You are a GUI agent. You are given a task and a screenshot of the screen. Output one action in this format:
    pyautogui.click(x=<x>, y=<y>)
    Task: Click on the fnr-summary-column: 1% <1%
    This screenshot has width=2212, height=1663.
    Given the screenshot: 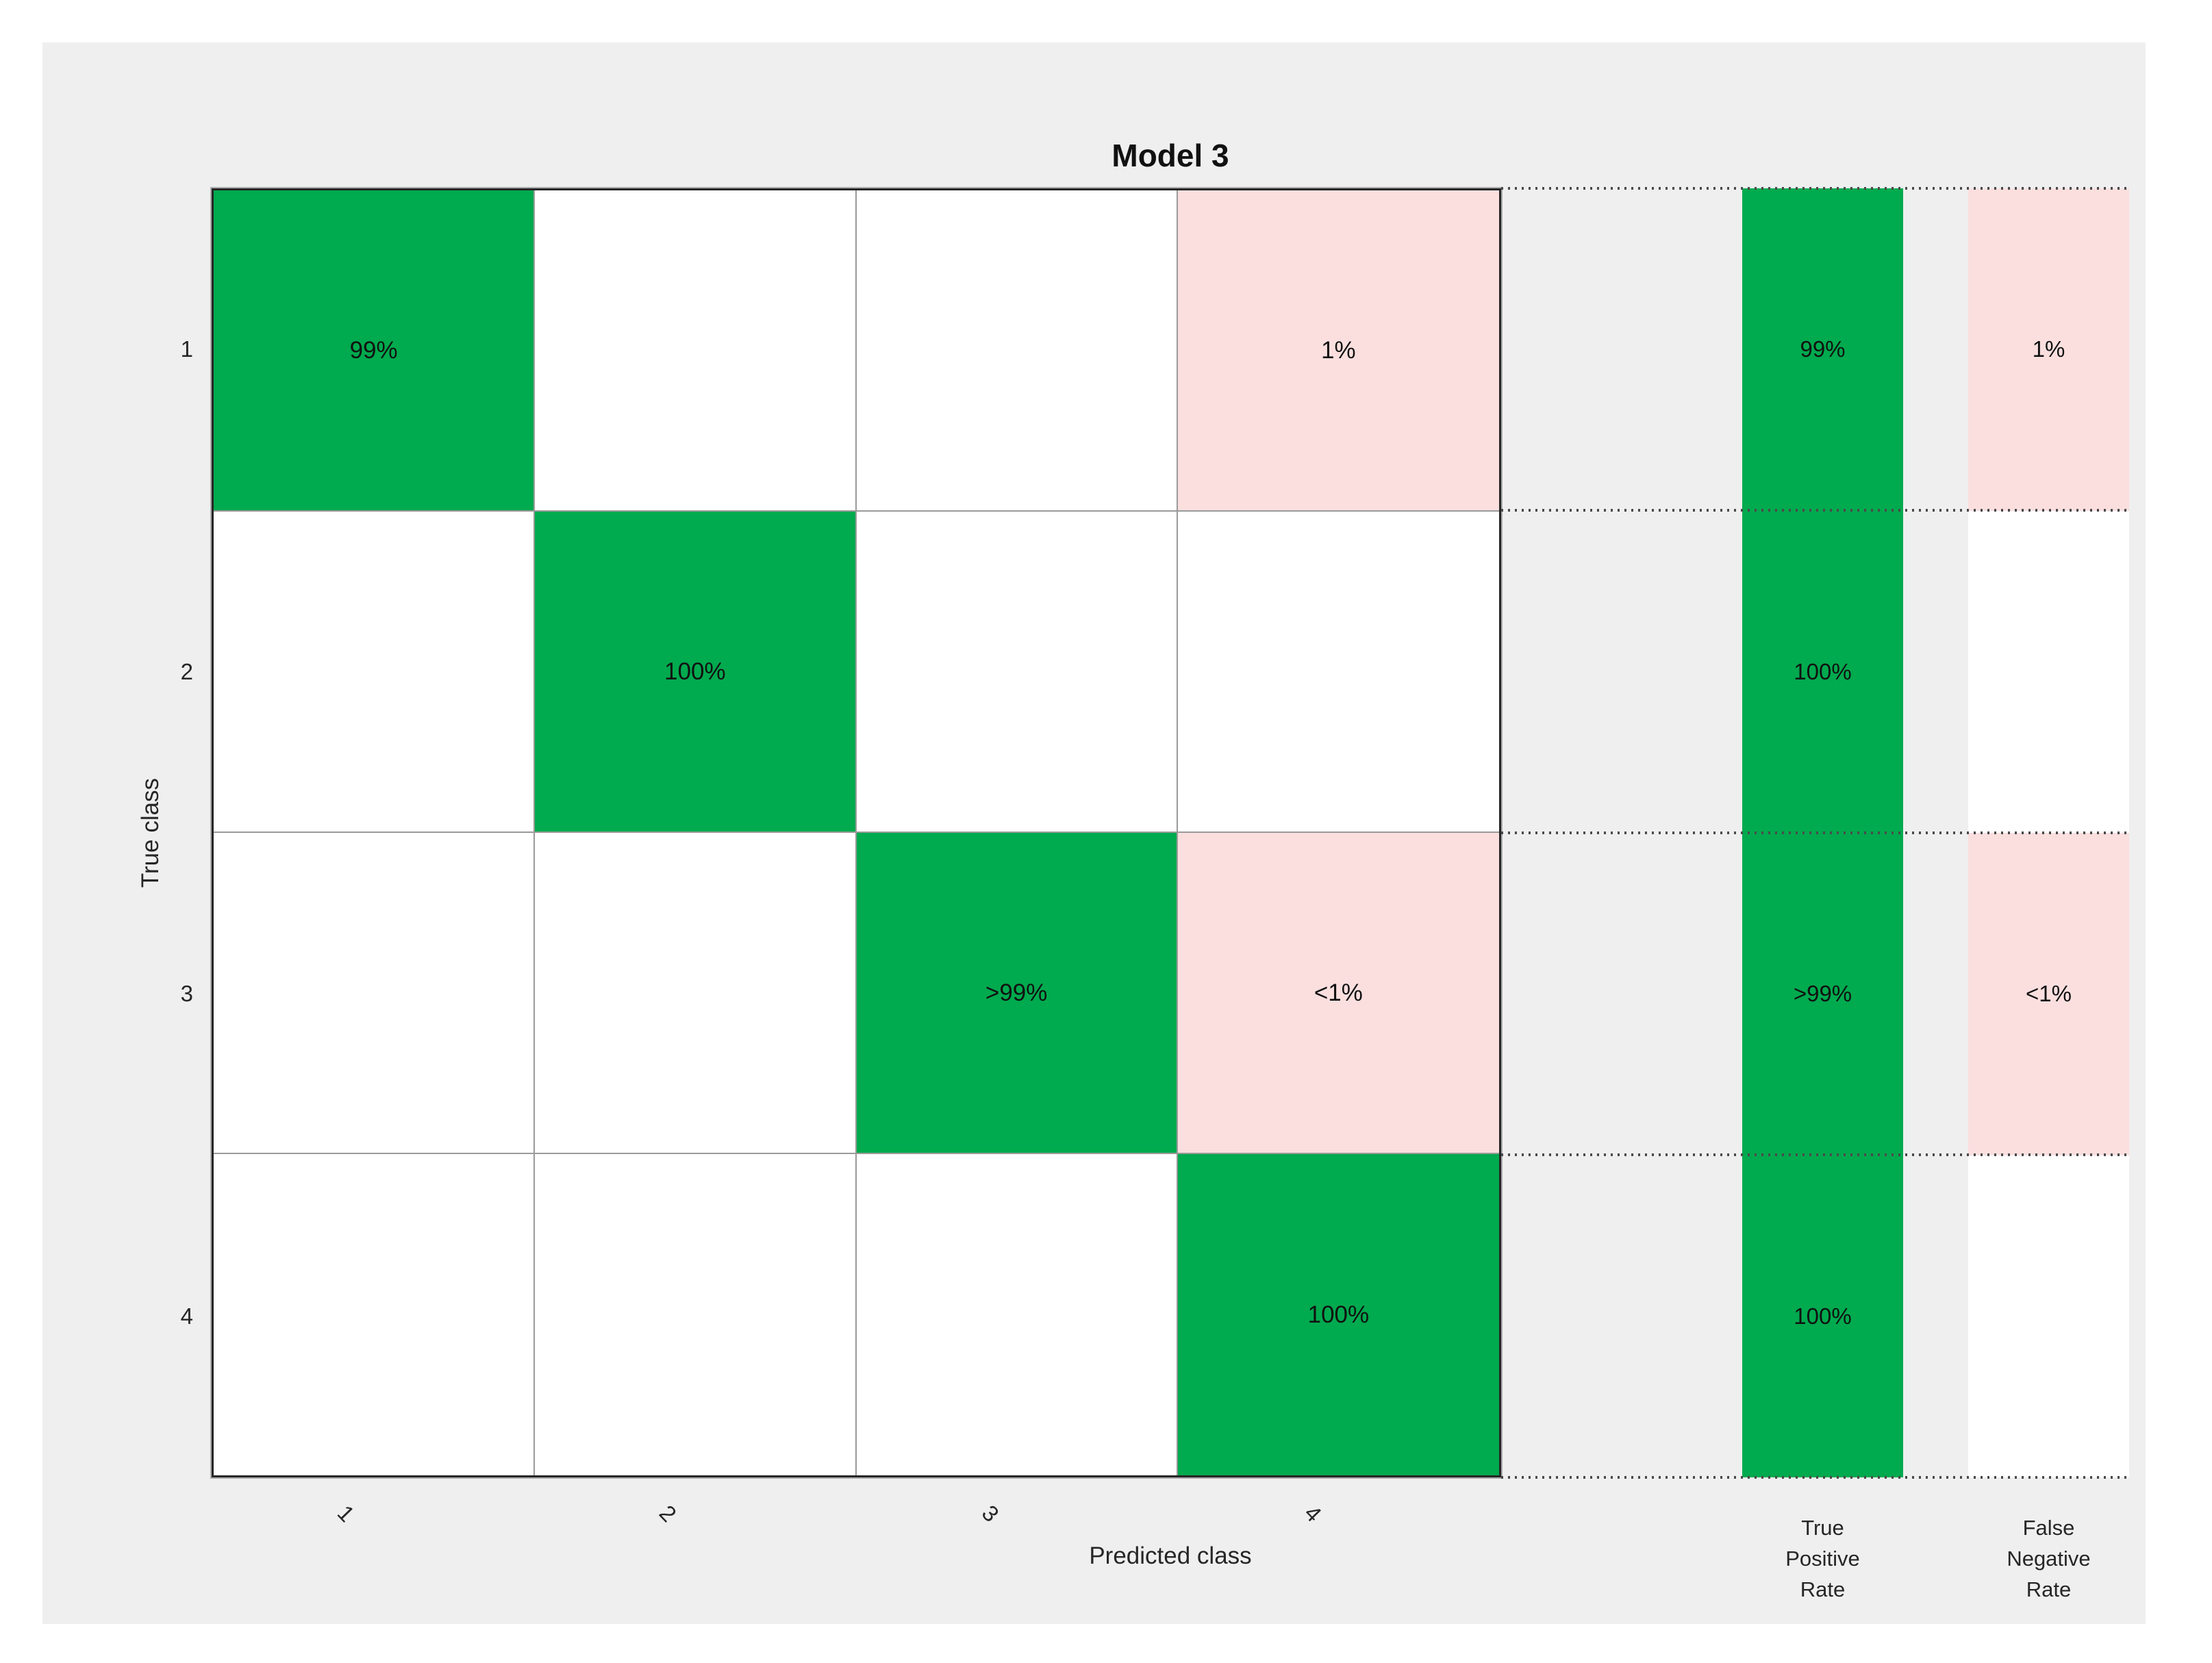 What is the action you would take?
    pyautogui.click(x=2048, y=833)
    